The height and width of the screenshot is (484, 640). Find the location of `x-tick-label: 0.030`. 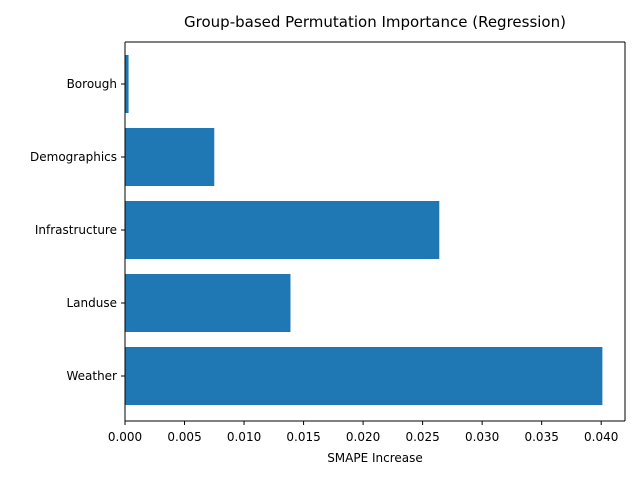

x-tick-label: 0.030 is located at coordinates (482, 437).